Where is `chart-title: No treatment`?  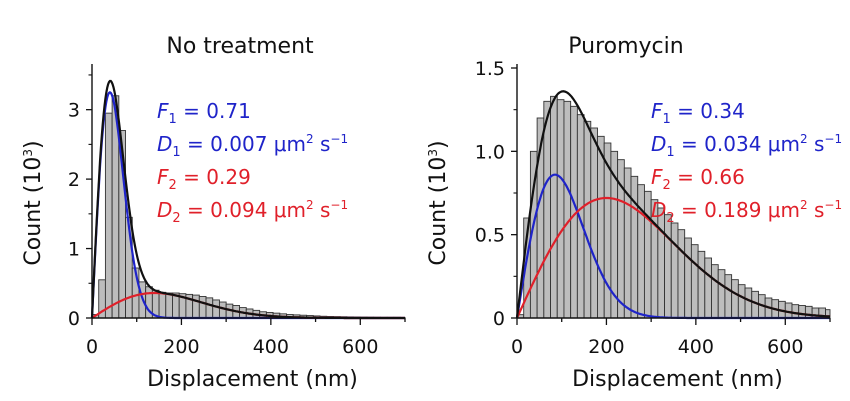 chart-title: No treatment is located at coordinates (240, 46).